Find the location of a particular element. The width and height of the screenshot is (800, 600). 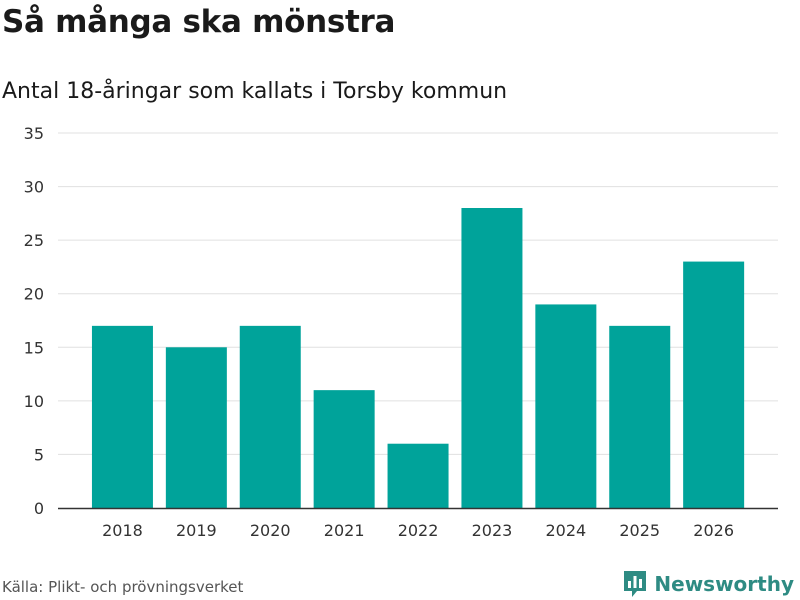

y-tick-label: 20 is located at coordinates (34, 294).